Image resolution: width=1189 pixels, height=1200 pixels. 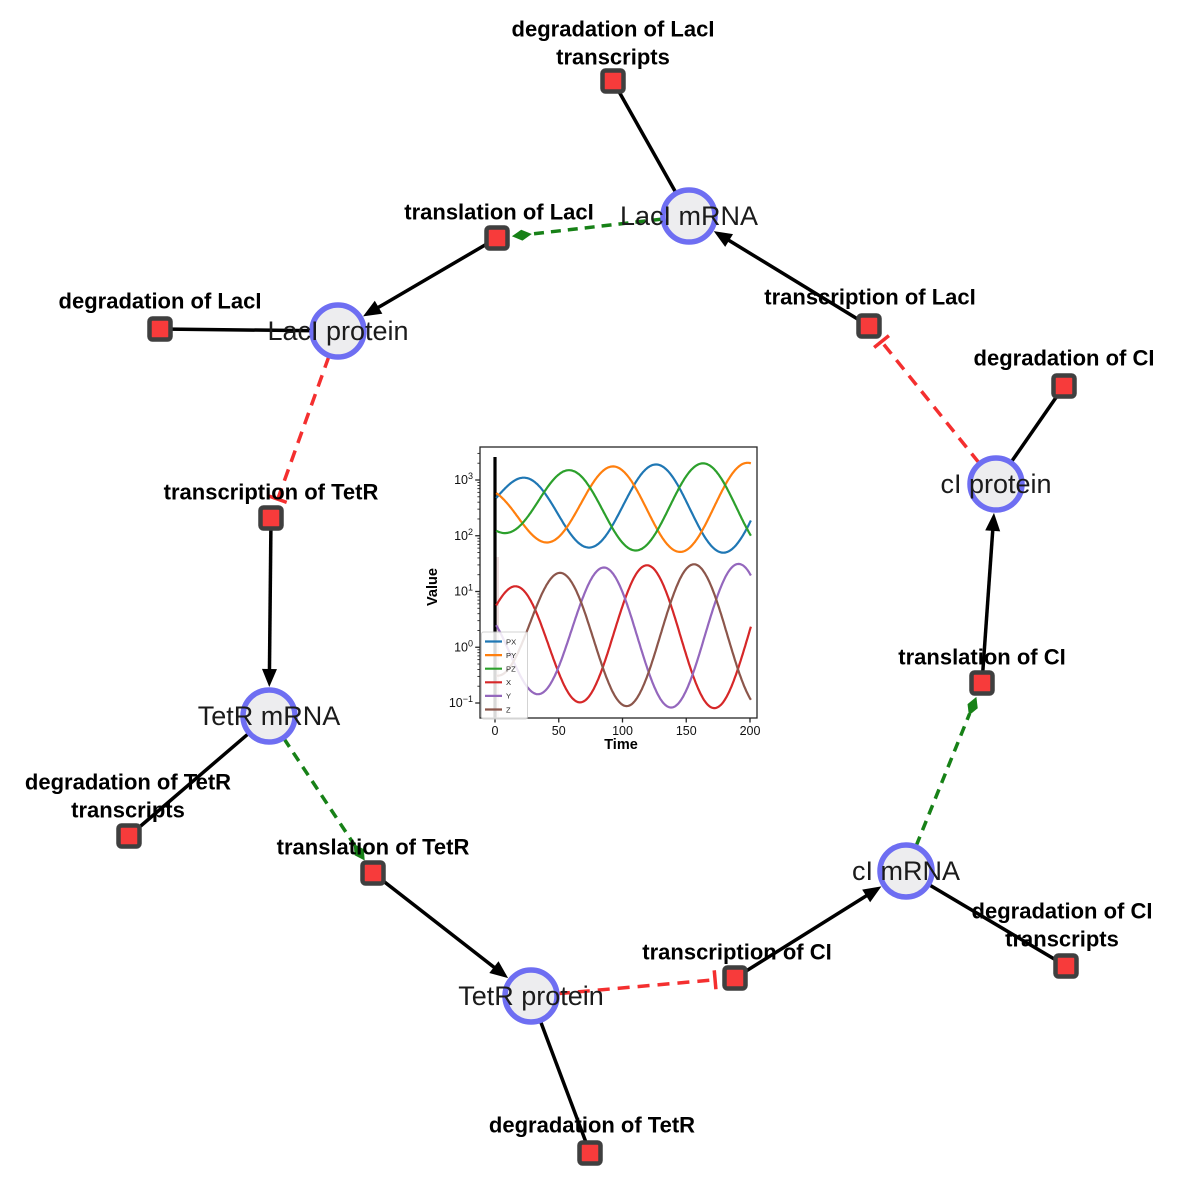 I want to click on reaction-label-line: translation of LacI, so click(x=499, y=212).